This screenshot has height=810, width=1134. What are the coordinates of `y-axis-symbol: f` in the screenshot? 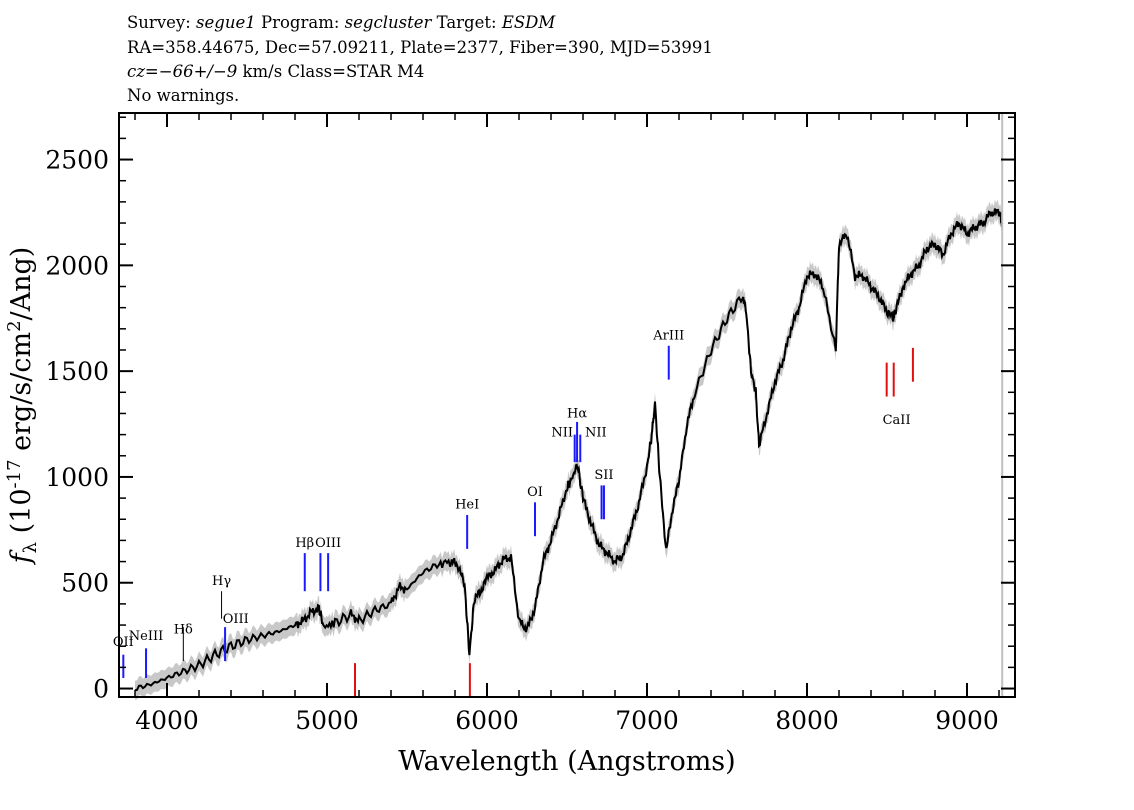 It's located at (21, 557).